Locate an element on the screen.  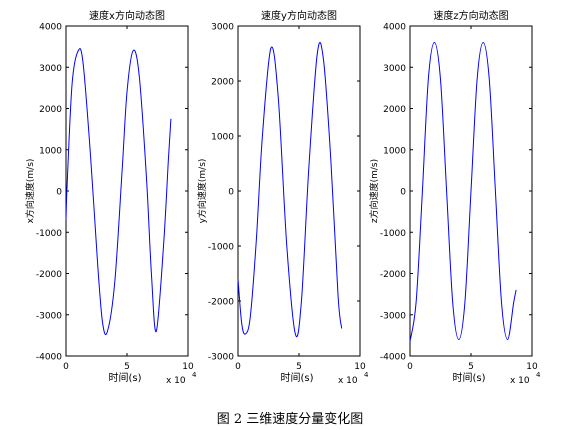
y-axis-label: z方向速度(m/s) is located at coordinates (374, 191).